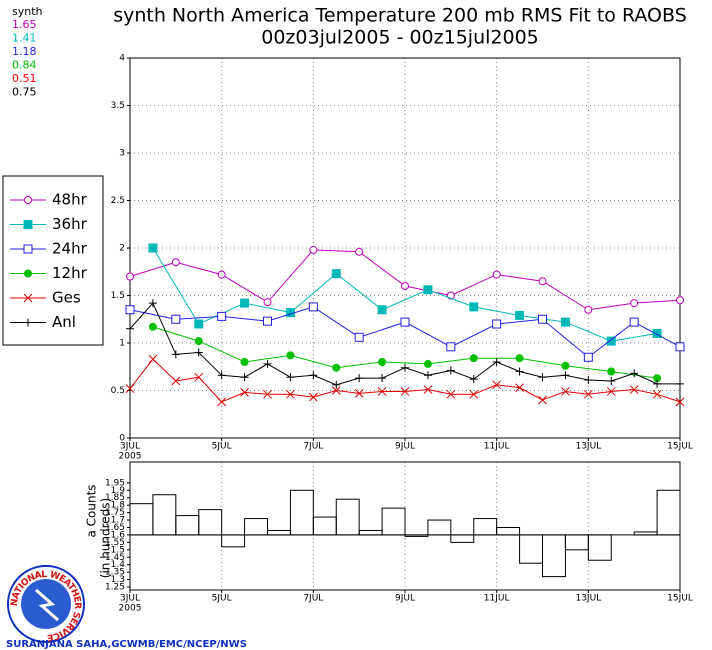  I want to click on credit: SURANJANA SAHA,GCWMB/EMC/NCEP/NWS, so click(126, 644).